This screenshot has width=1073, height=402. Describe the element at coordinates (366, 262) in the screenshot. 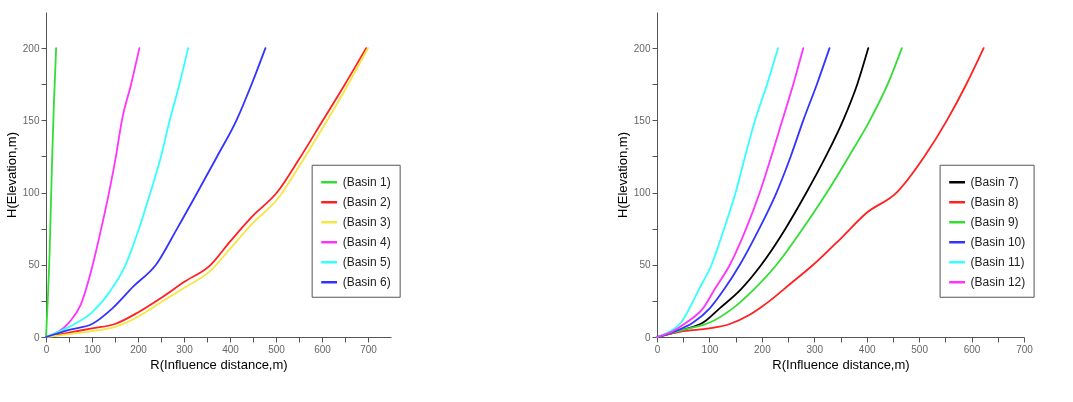

I see `legend-label: (Basin 5)` at that location.